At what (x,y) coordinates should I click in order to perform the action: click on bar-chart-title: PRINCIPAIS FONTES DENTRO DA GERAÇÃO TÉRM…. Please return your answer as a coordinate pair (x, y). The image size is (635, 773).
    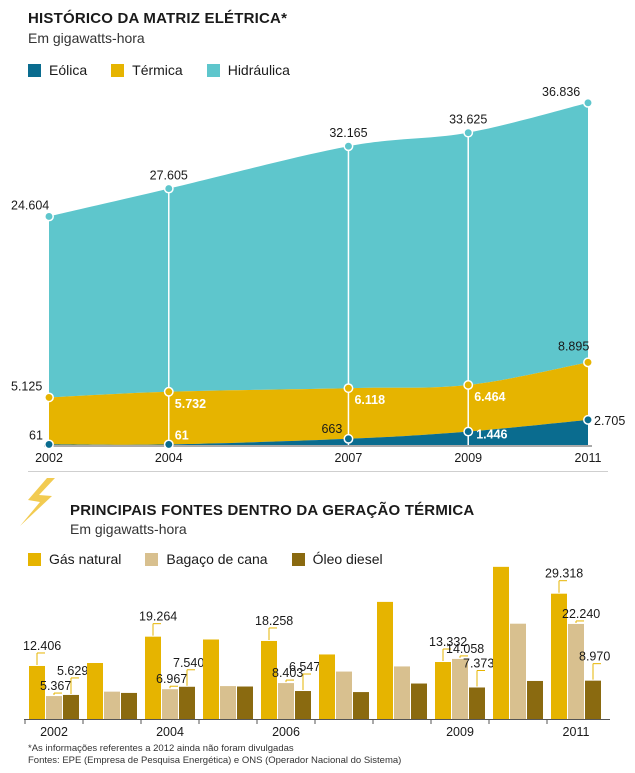
    Looking at the image, I should click on (272, 510).